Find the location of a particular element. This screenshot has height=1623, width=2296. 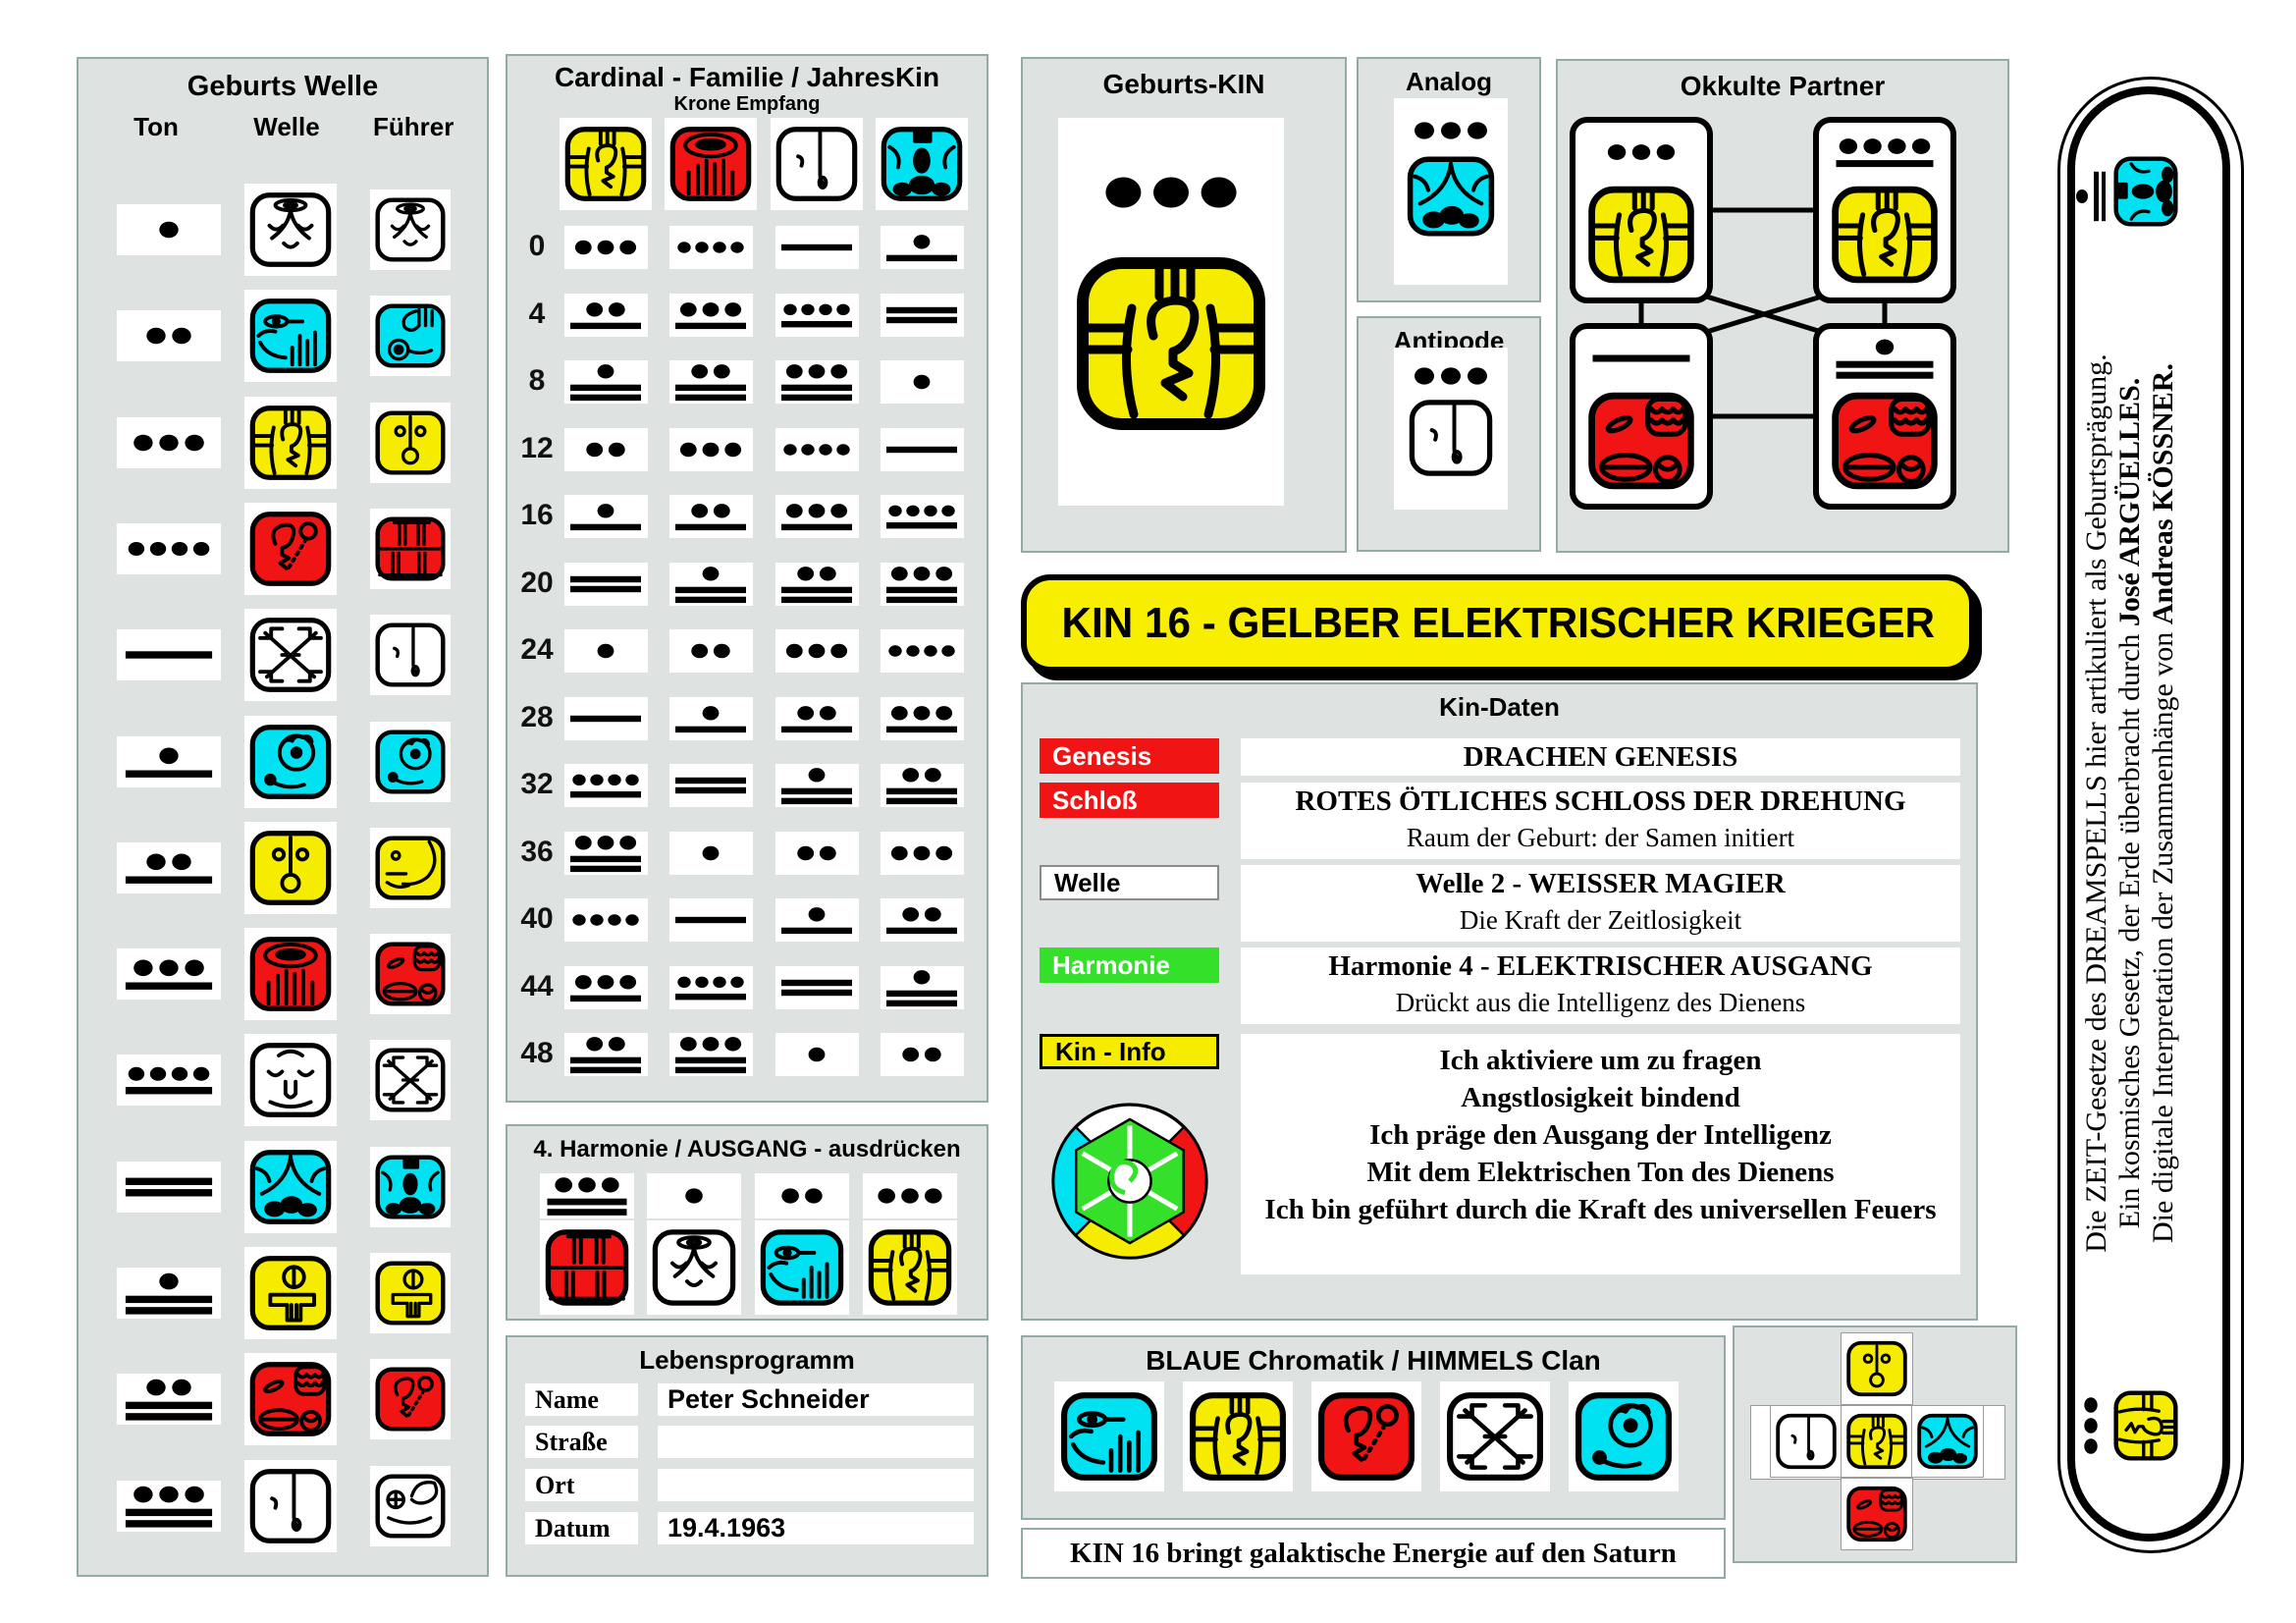

kin-daten-line: Drückt aus die Intelligenz des Dienens is located at coordinates (1601, 1002).